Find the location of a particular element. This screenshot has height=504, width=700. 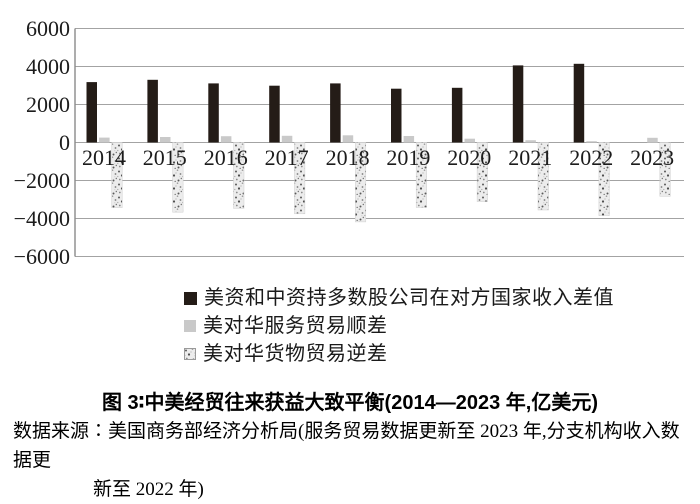

x-axis-label: 2021 is located at coordinates (530, 157).